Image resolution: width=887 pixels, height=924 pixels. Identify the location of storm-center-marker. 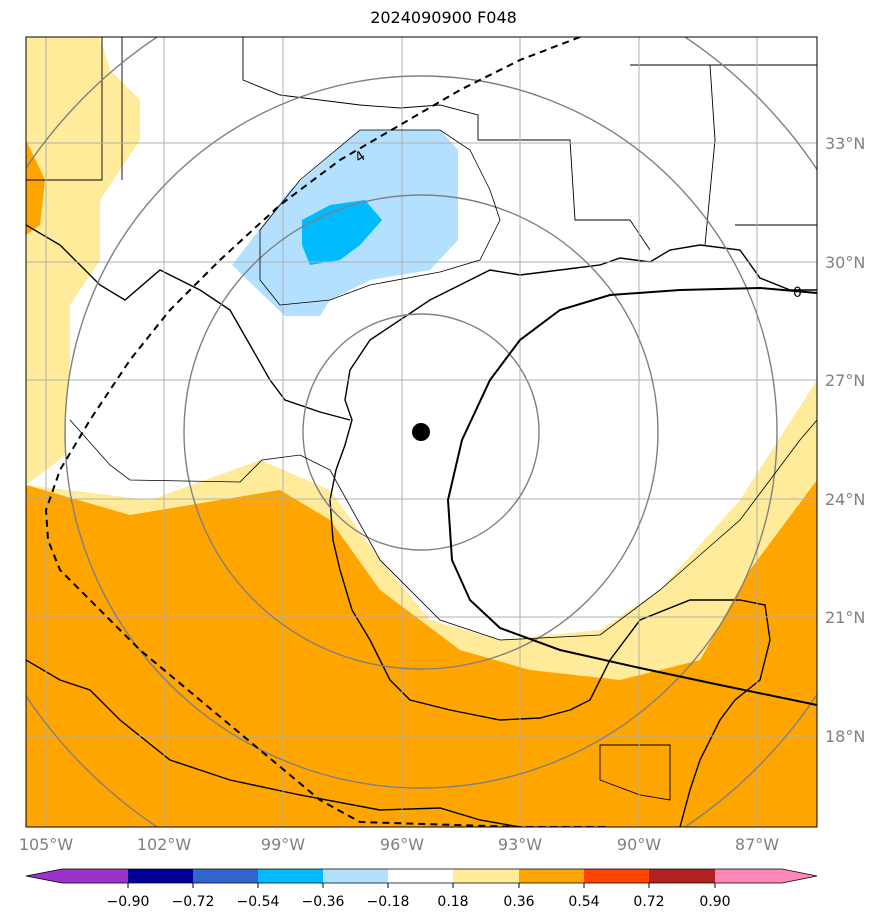
(421, 432).